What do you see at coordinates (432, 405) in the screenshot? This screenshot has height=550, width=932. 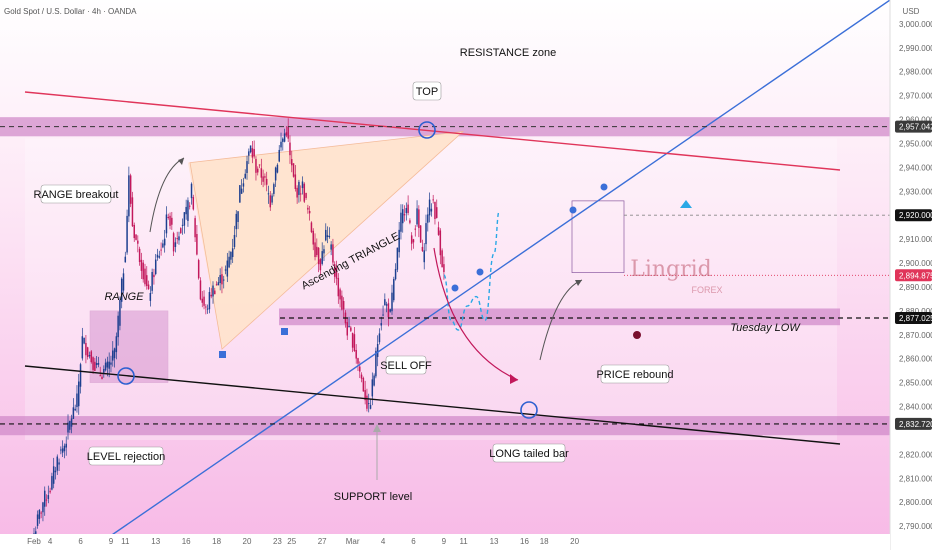 I see `descending-support-line` at bounding box center [432, 405].